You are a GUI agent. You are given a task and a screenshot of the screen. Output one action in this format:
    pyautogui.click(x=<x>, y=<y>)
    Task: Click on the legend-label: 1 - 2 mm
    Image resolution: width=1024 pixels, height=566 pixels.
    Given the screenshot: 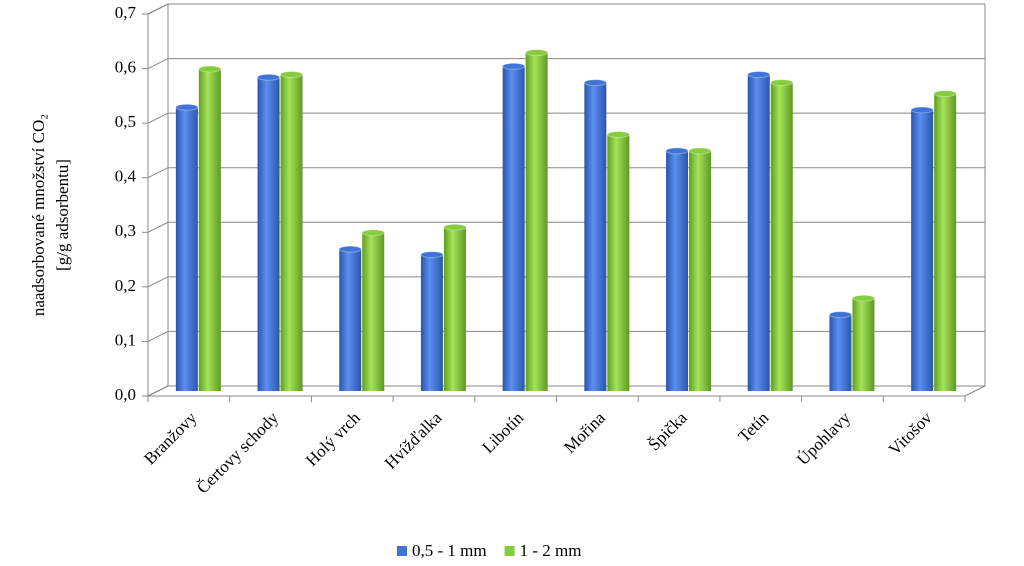 What is the action you would take?
    pyautogui.click(x=551, y=550)
    